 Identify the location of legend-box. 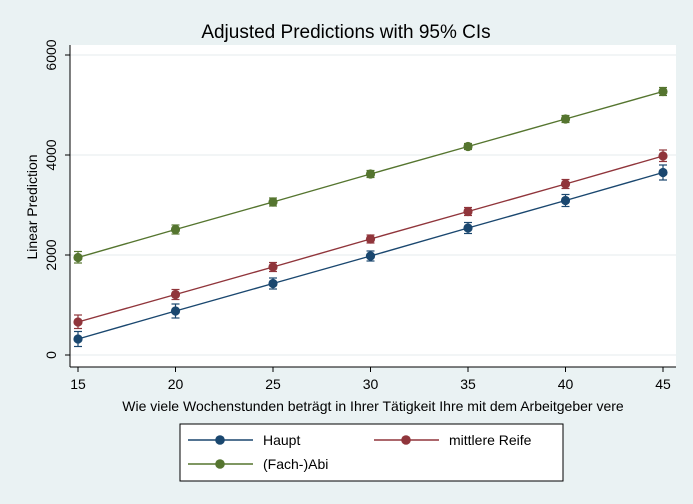
(371, 452).